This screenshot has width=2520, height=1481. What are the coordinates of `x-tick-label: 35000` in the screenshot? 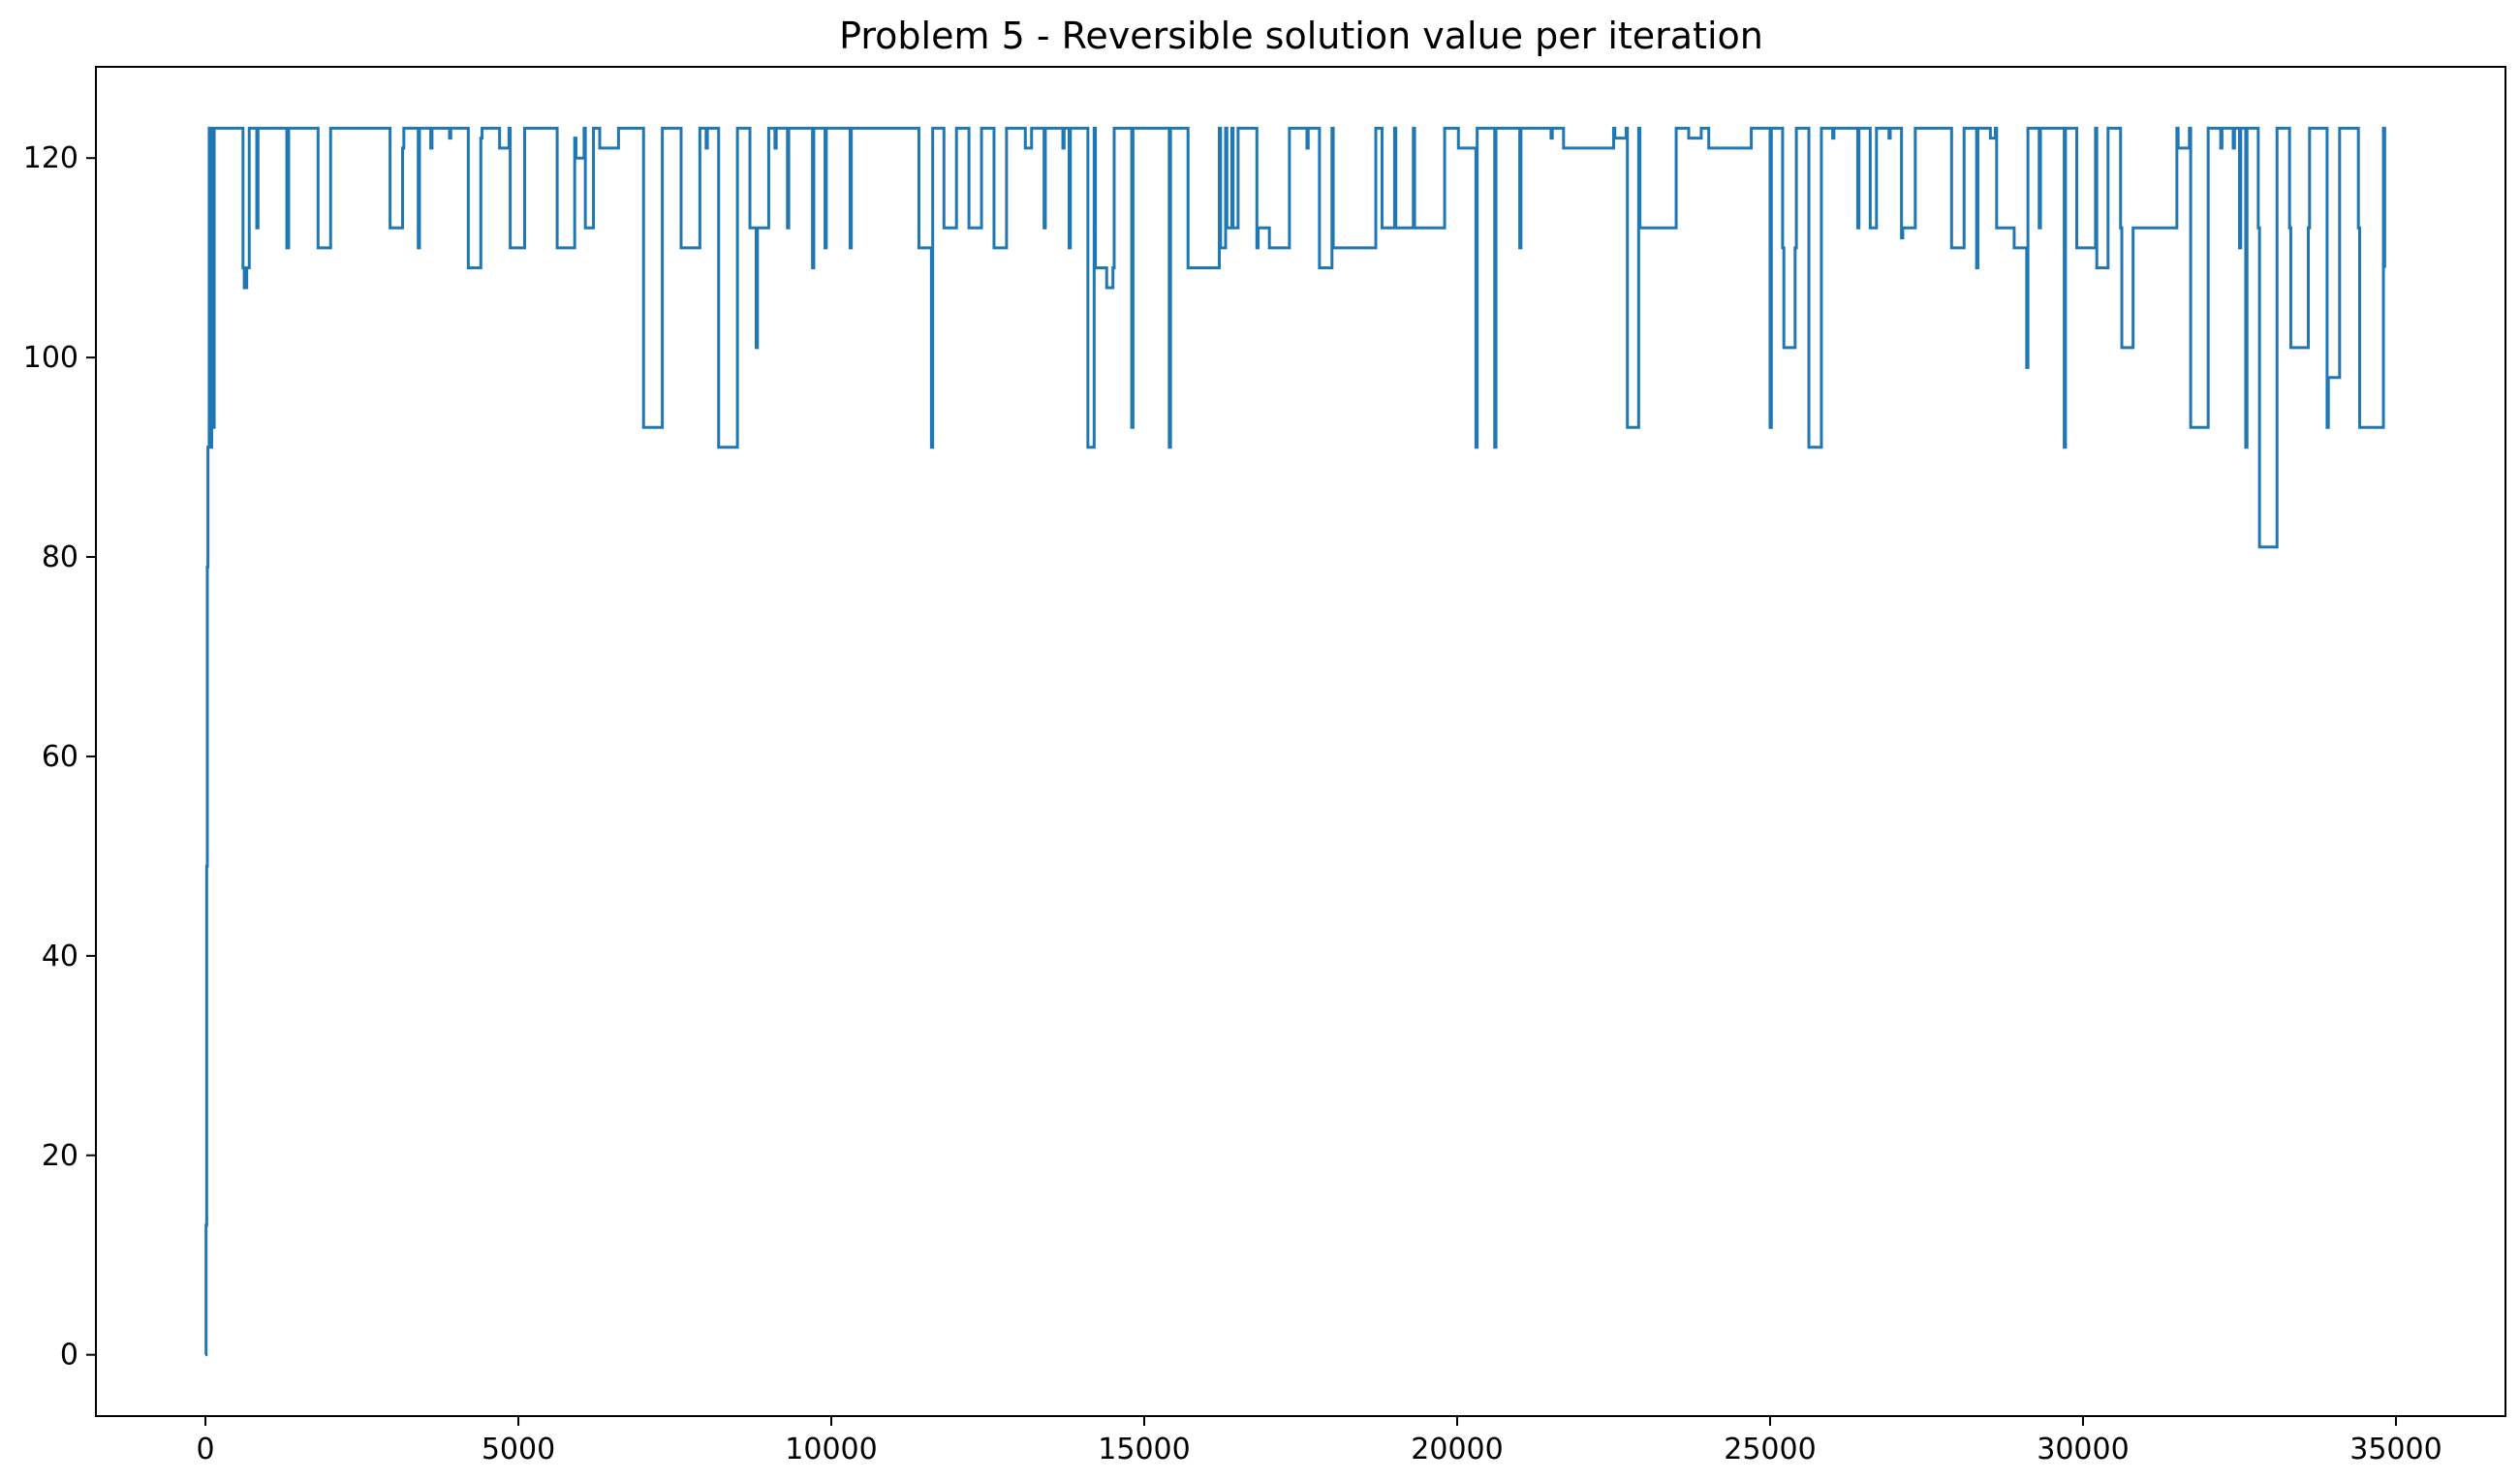 It's located at (2396, 1450).